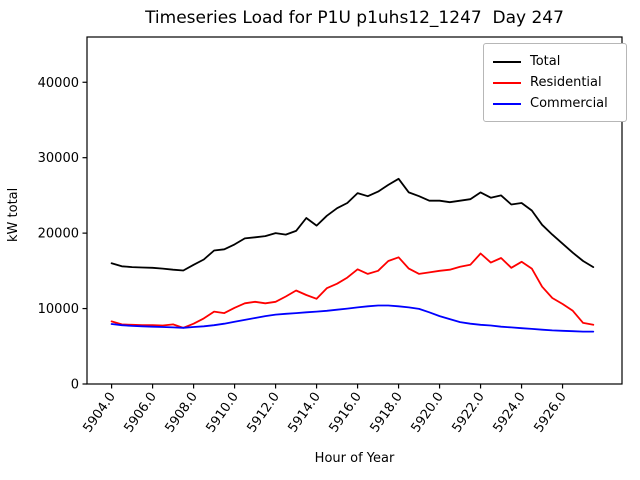  Describe the element at coordinates (222, 413) in the screenshot. I see `x-tick-label: 5910.0` at that location.